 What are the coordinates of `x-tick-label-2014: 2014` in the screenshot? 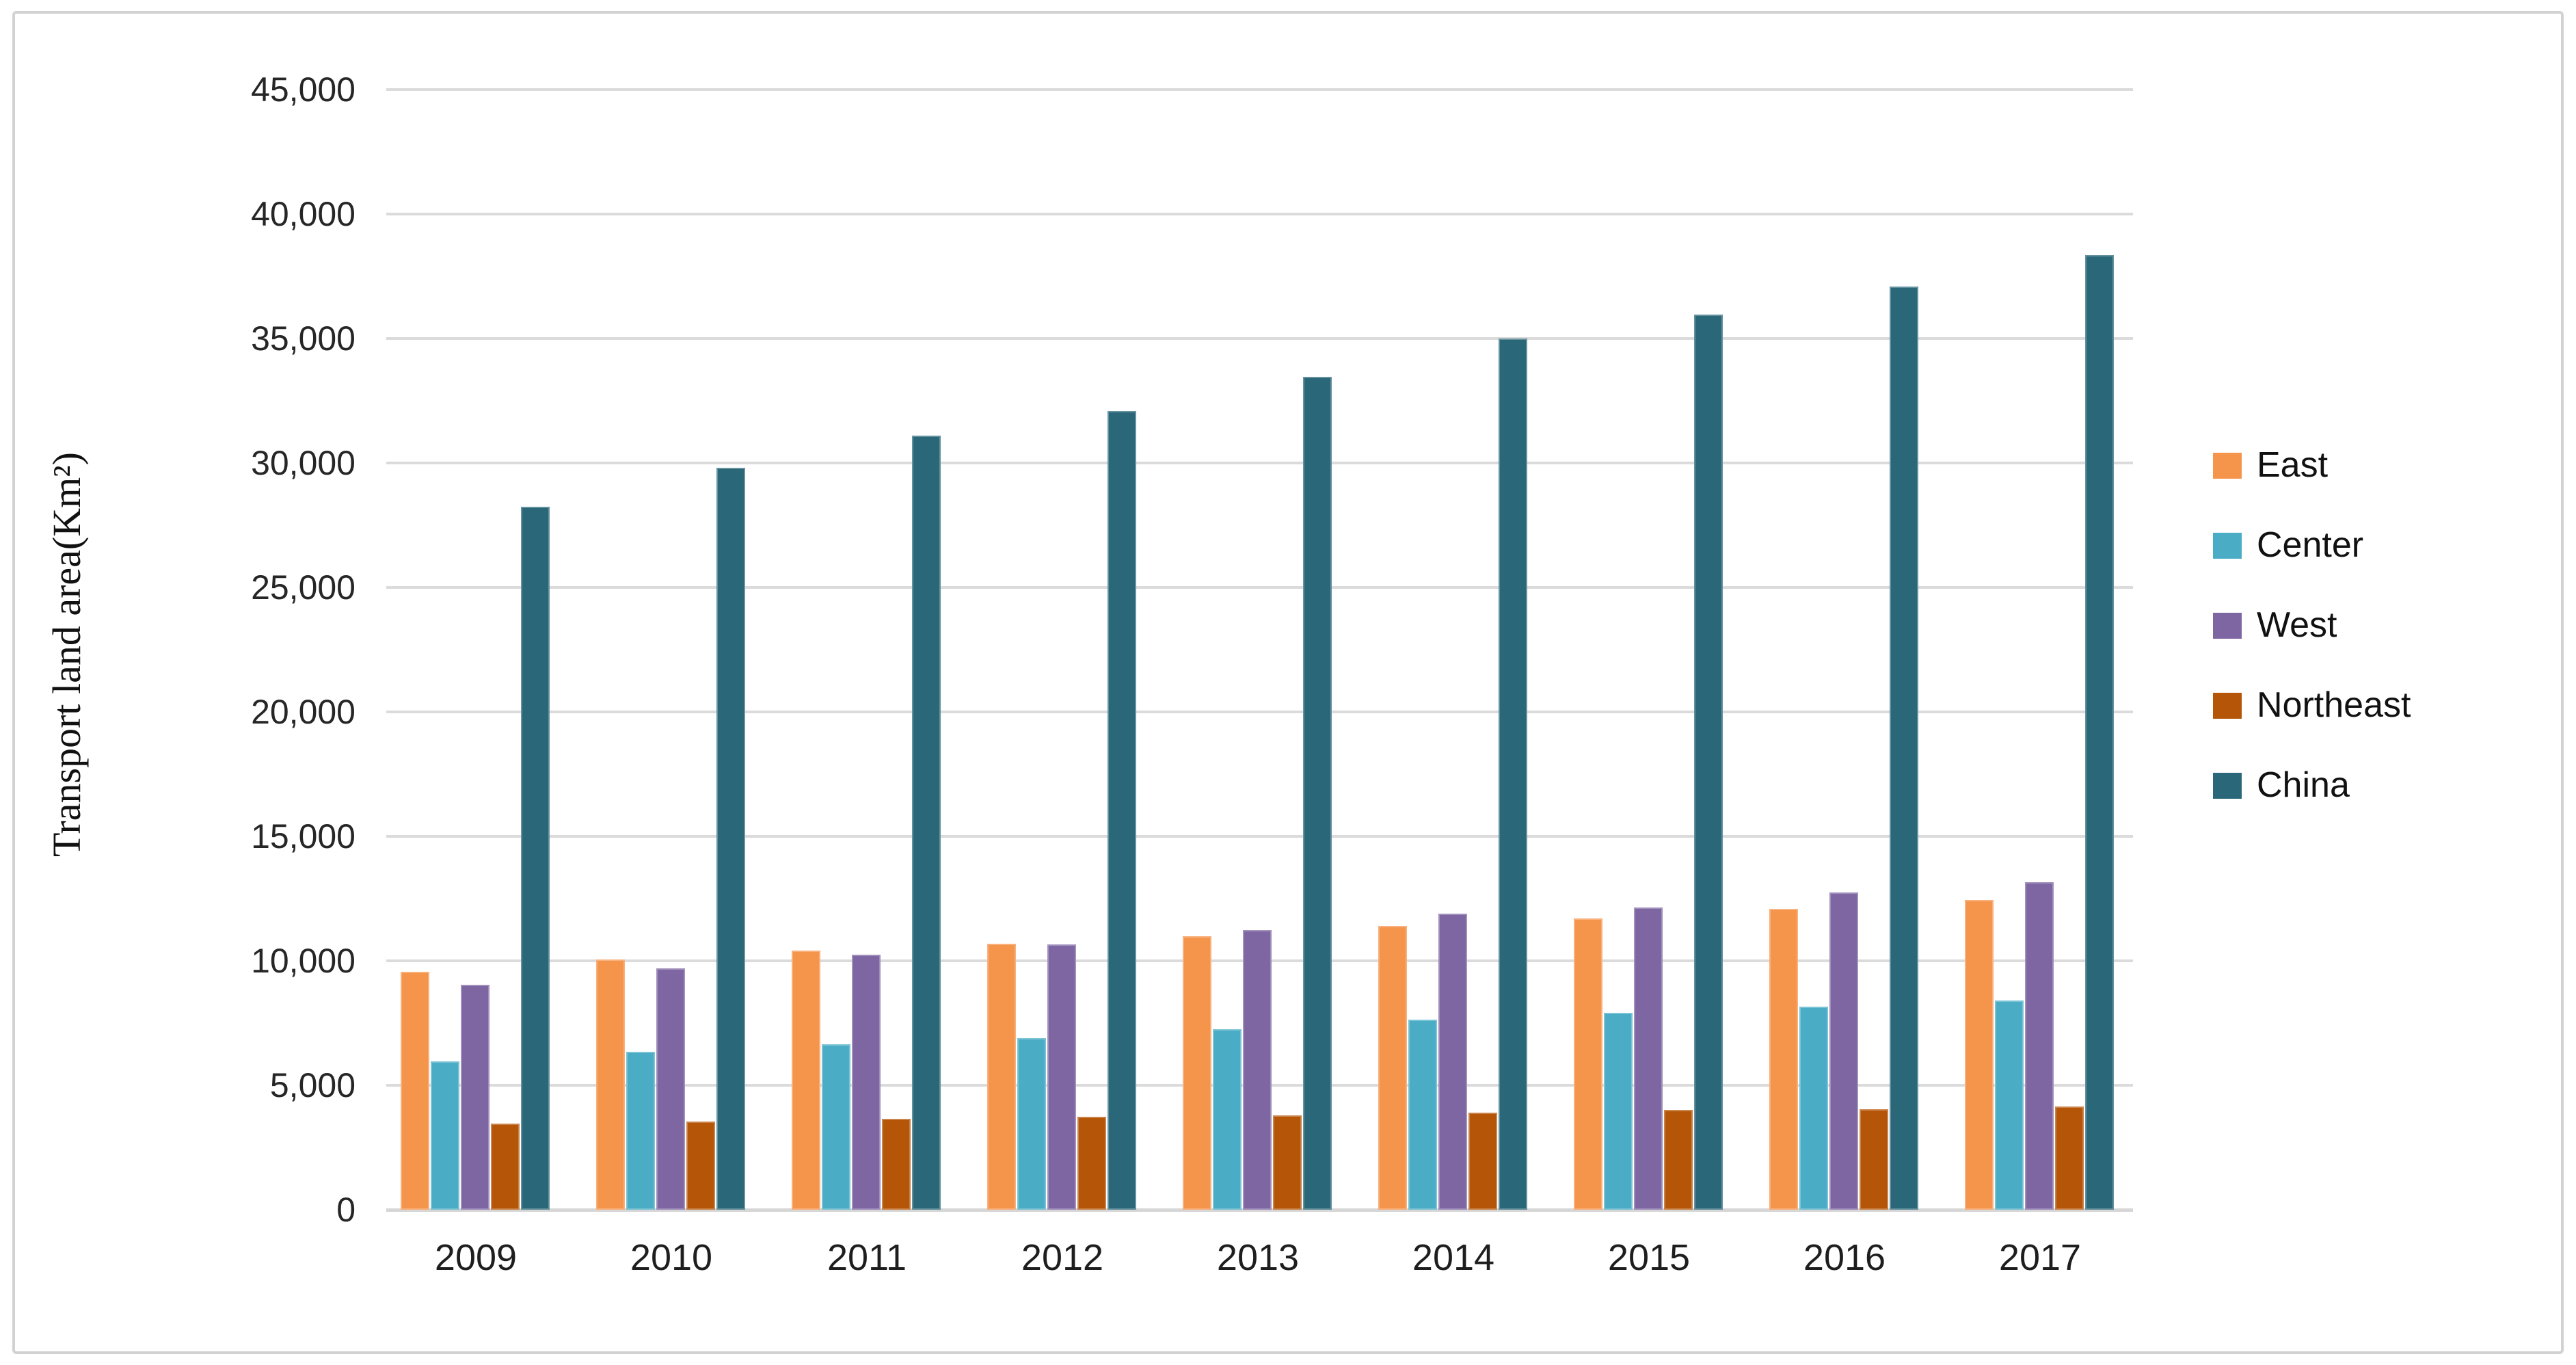 It's located at (1453, 1257).